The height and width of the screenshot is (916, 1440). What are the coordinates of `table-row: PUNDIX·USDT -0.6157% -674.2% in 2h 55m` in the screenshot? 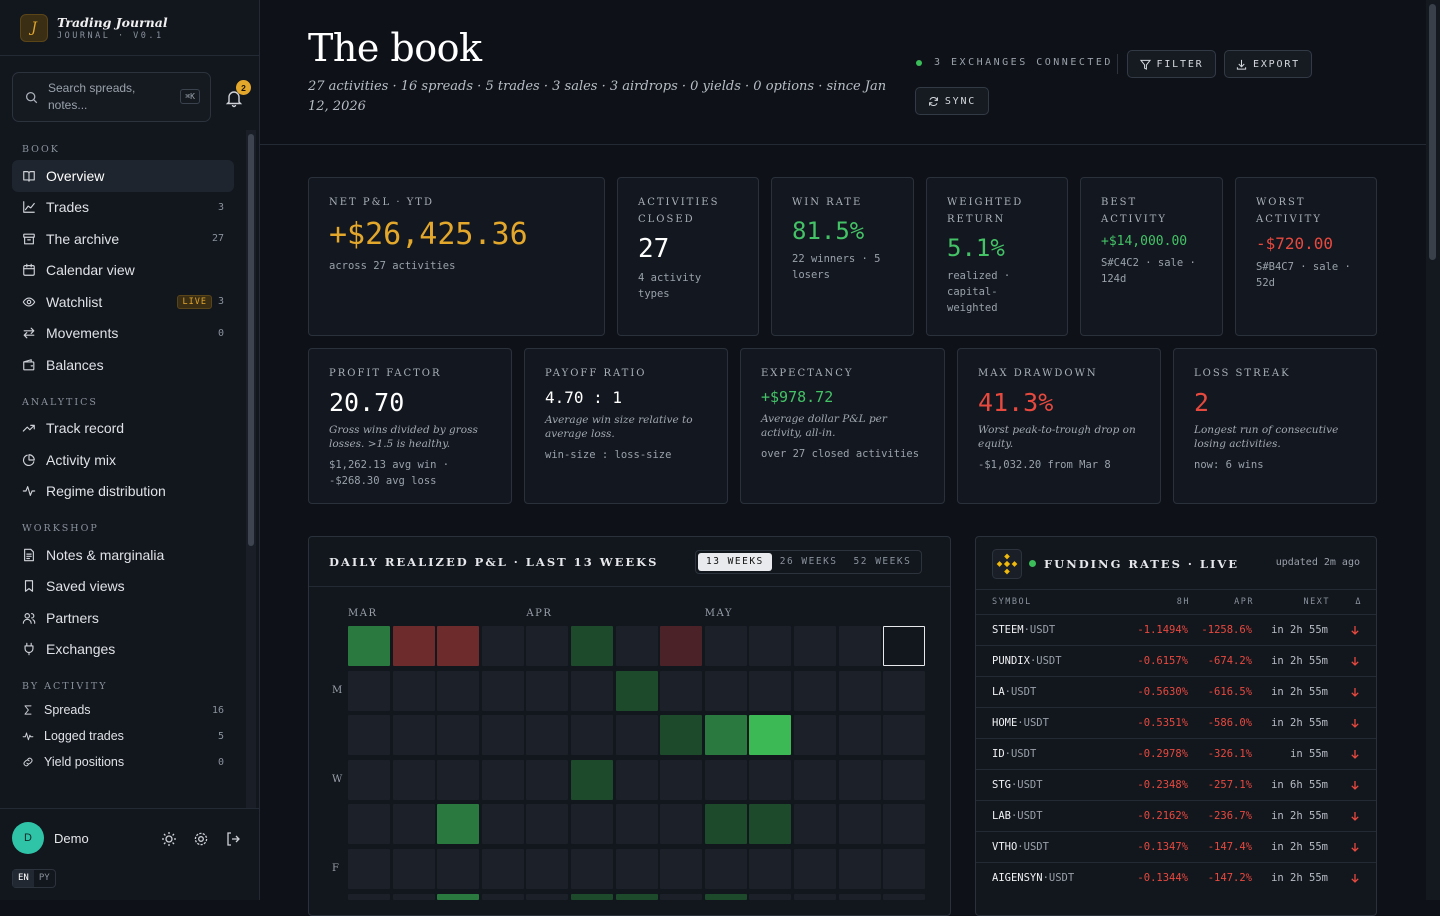 It's located at (1176, 660).